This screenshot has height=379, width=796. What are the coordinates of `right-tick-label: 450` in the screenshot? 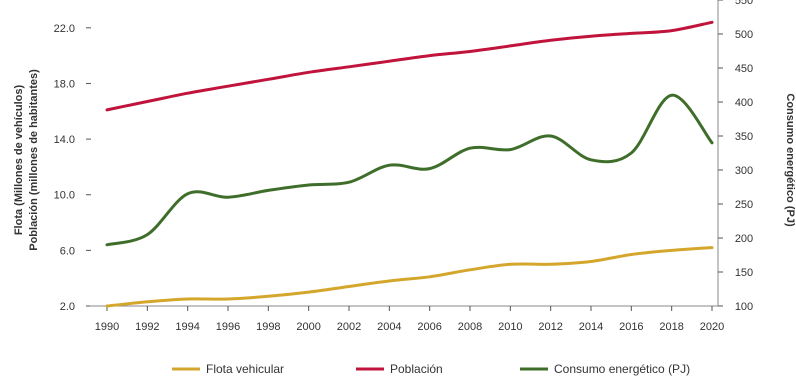 It's located at (744, 69).